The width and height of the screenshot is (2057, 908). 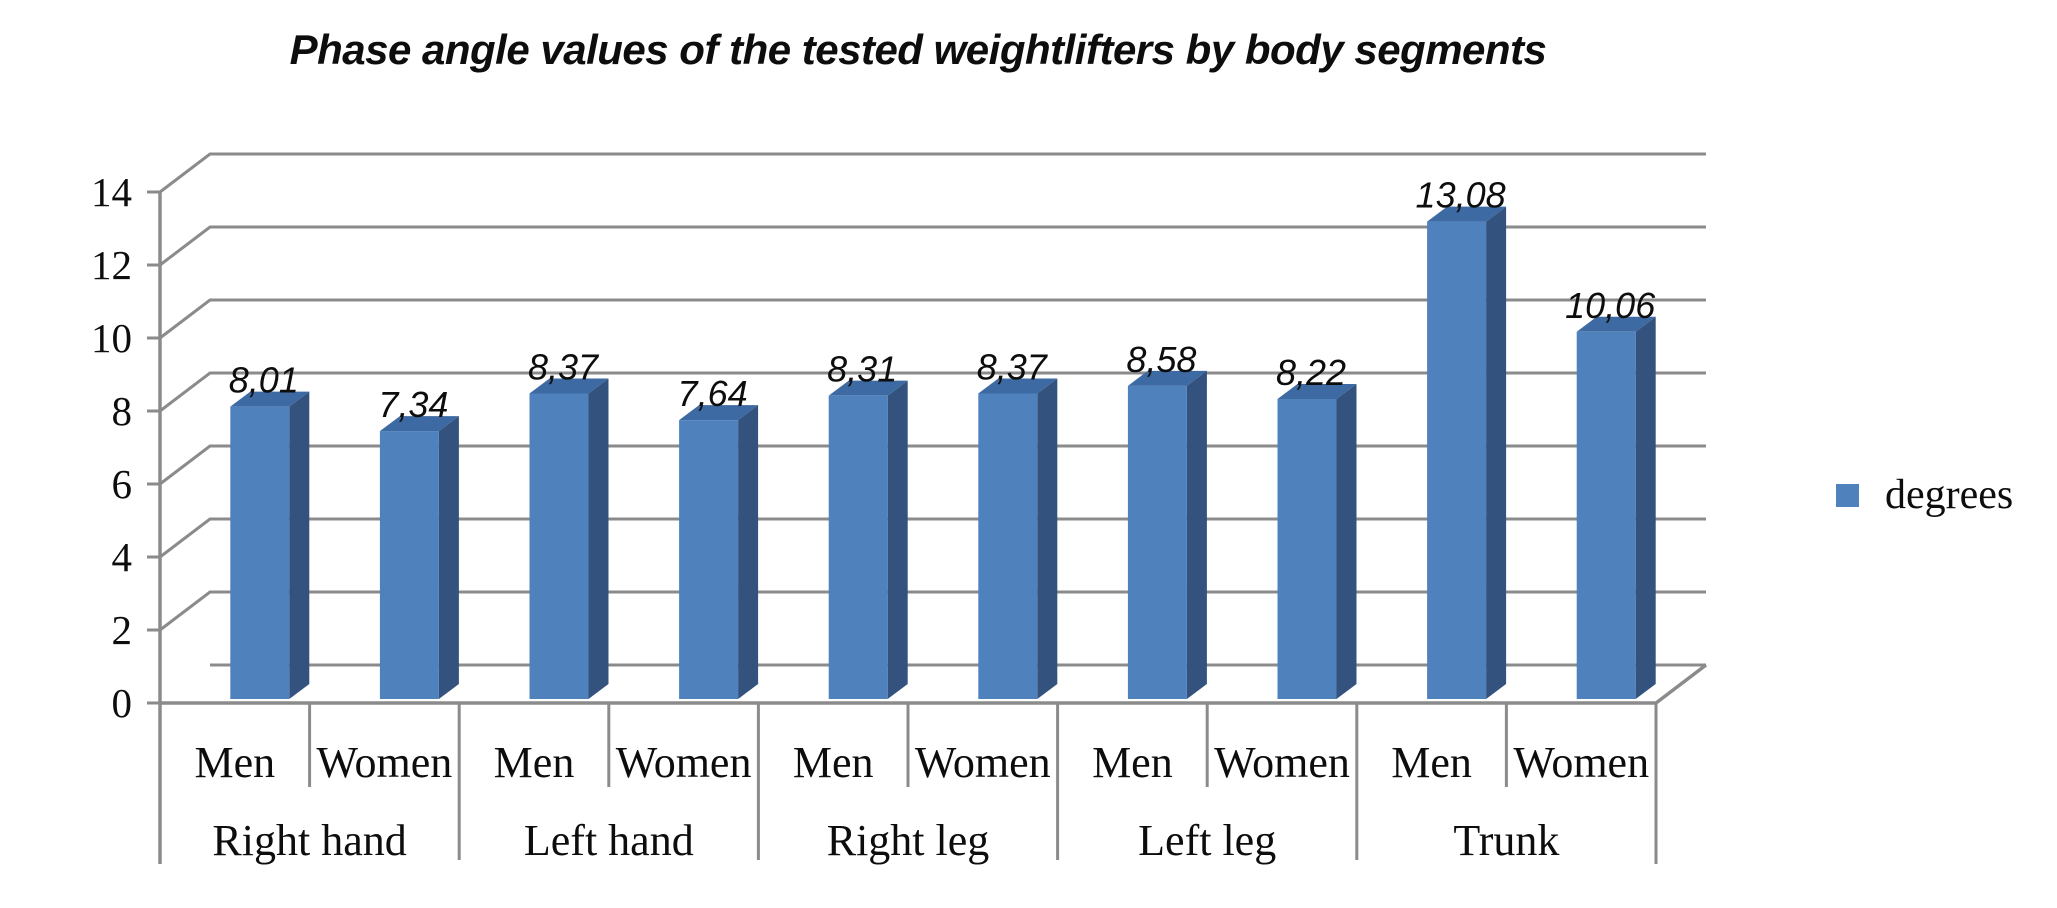 I want to click on group-label: Right hand, so click(x=309, y=840).